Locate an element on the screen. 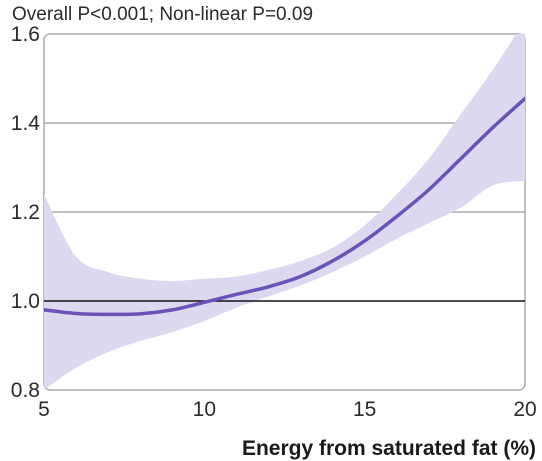 This screenshot has width=542, height=461. y-tick-label: 1.0 is located at coordinates (25, 301).